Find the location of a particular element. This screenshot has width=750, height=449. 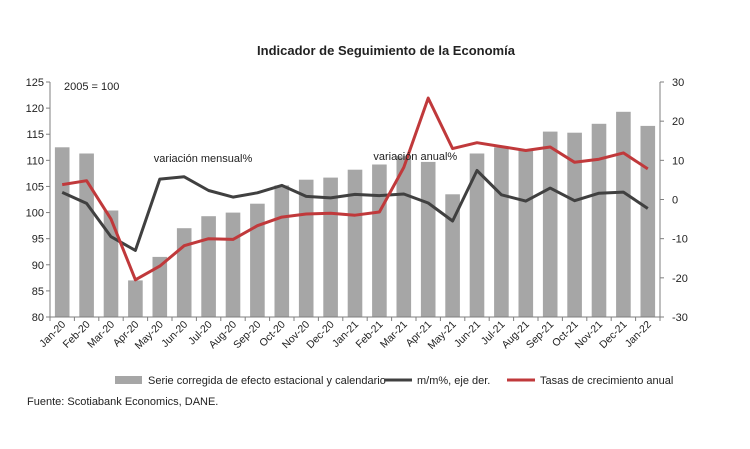

legend-swatch is located at coordinates (128, 380).